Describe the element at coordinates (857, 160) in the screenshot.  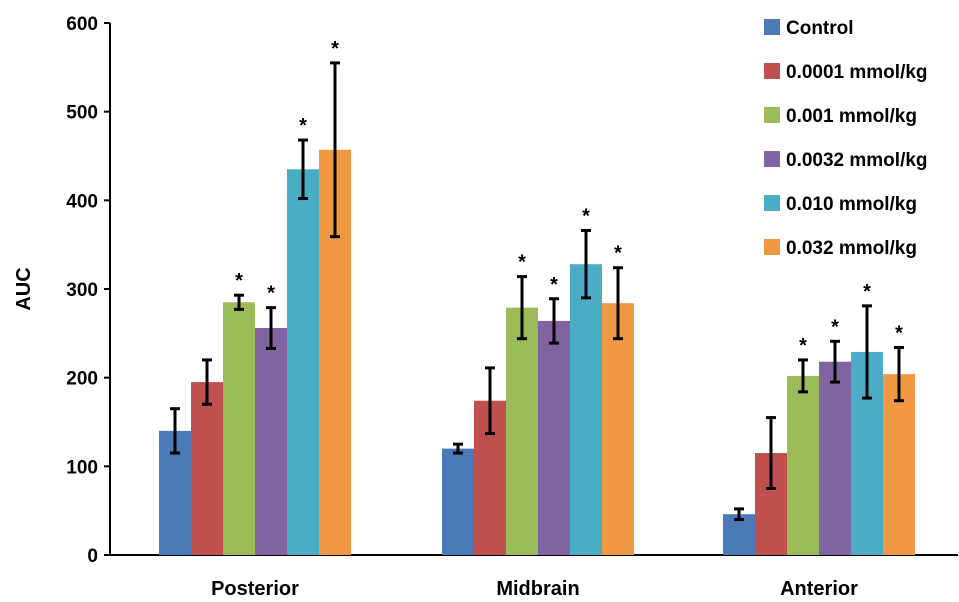
I see `legend-label: 0.0032 mmol/kg` at that location.